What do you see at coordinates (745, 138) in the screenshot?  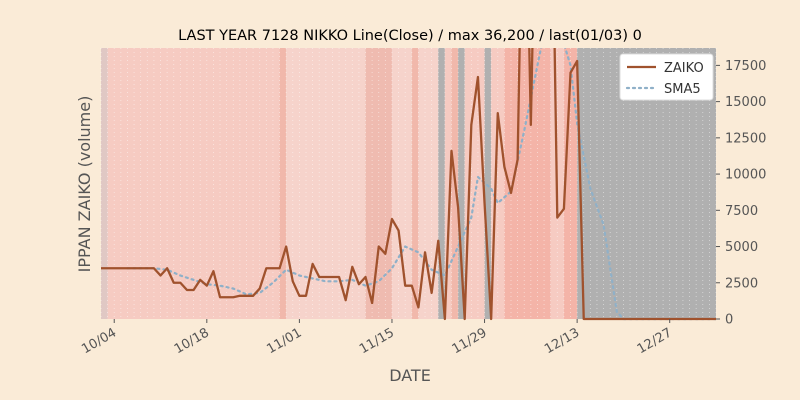 I see `y-tick-label: 12500` at bounding box center [745, 138].